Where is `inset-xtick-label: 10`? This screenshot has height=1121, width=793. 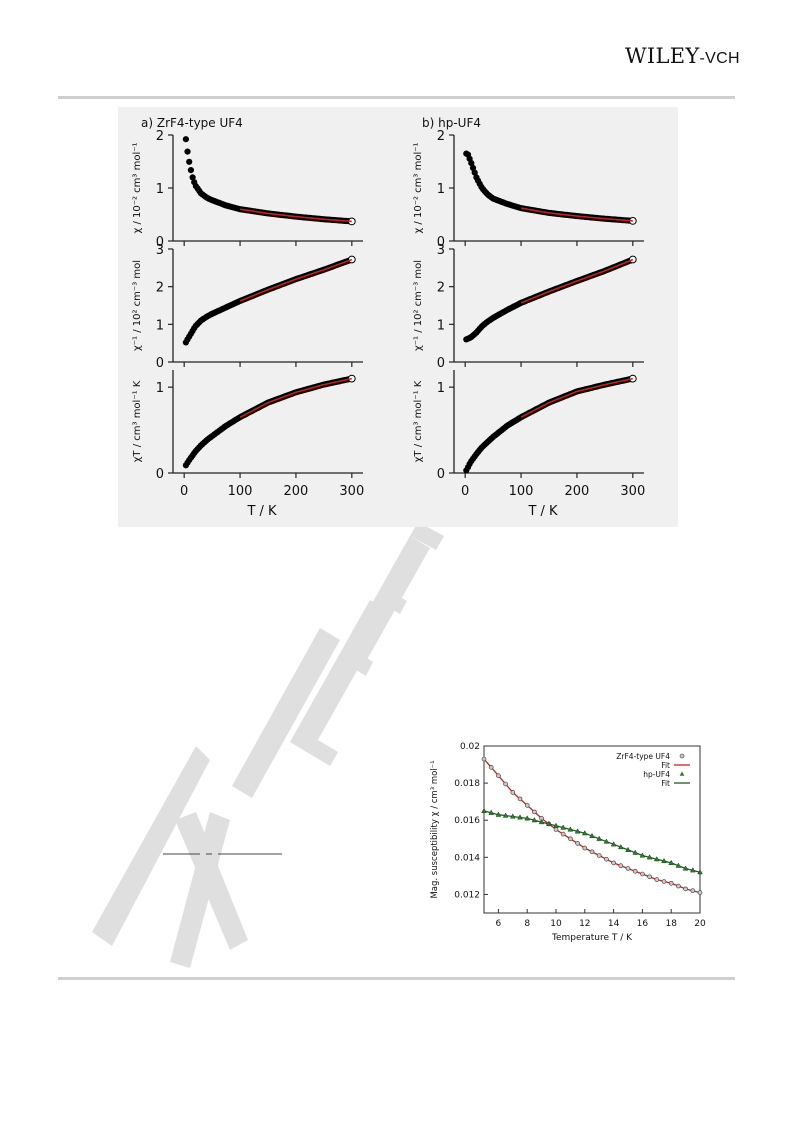 inset-xtick-label: 10 is located at coordinates (556, 924).